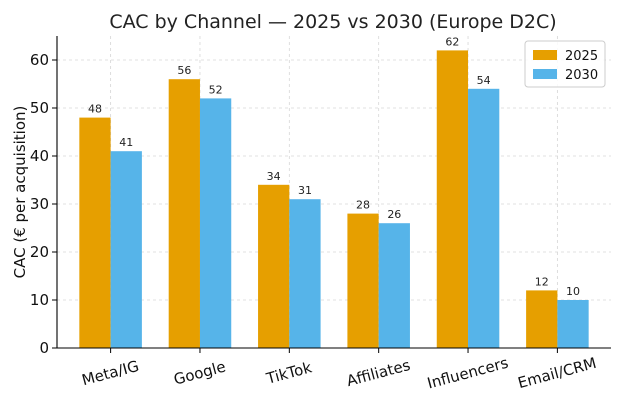 The height and width of the screenshot is (401, 624). What do you see at coordinates (452, 199) in the screenshot?
I see `bar-2025-influencers` at bounding box center [452, 199].